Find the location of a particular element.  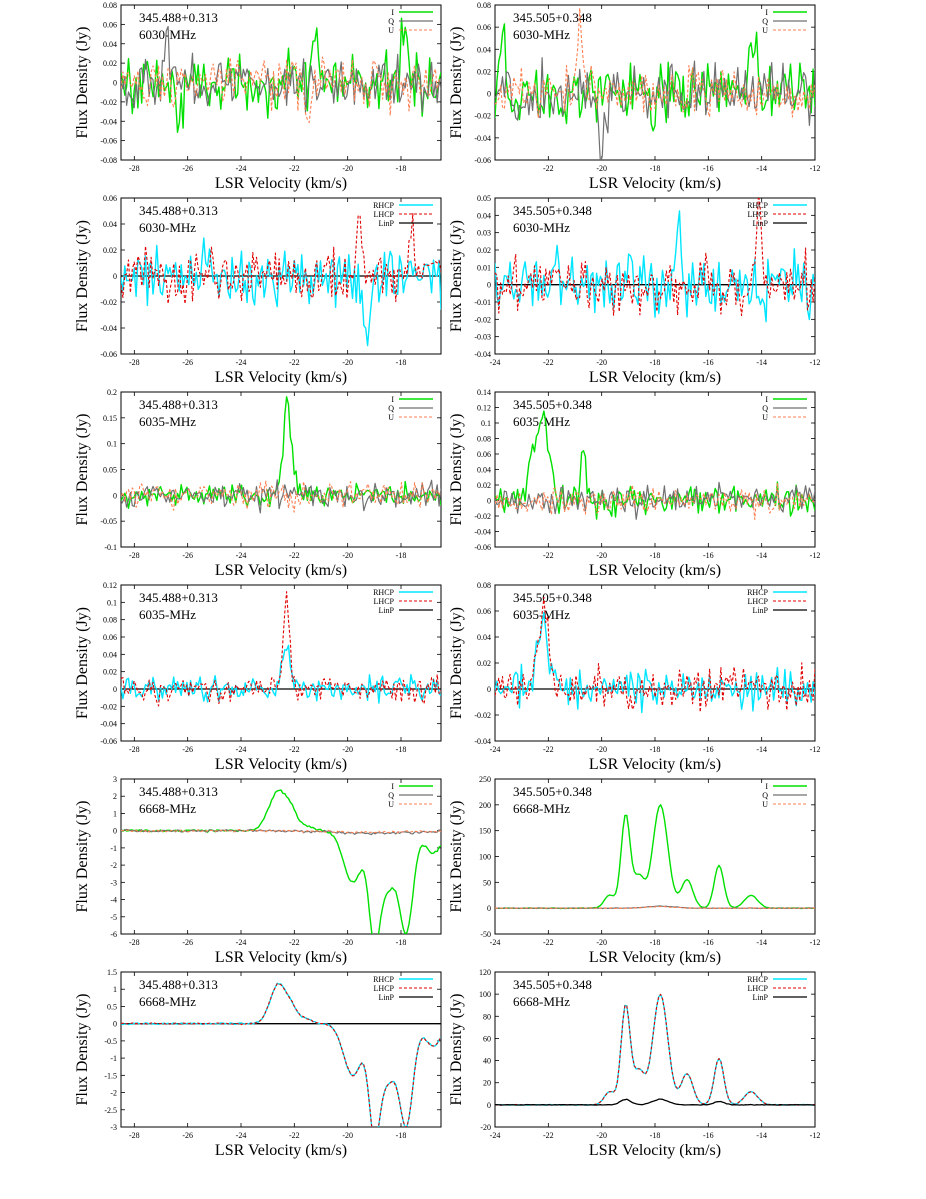

y-tick-label: 3 is located at coordinates (115, 779).